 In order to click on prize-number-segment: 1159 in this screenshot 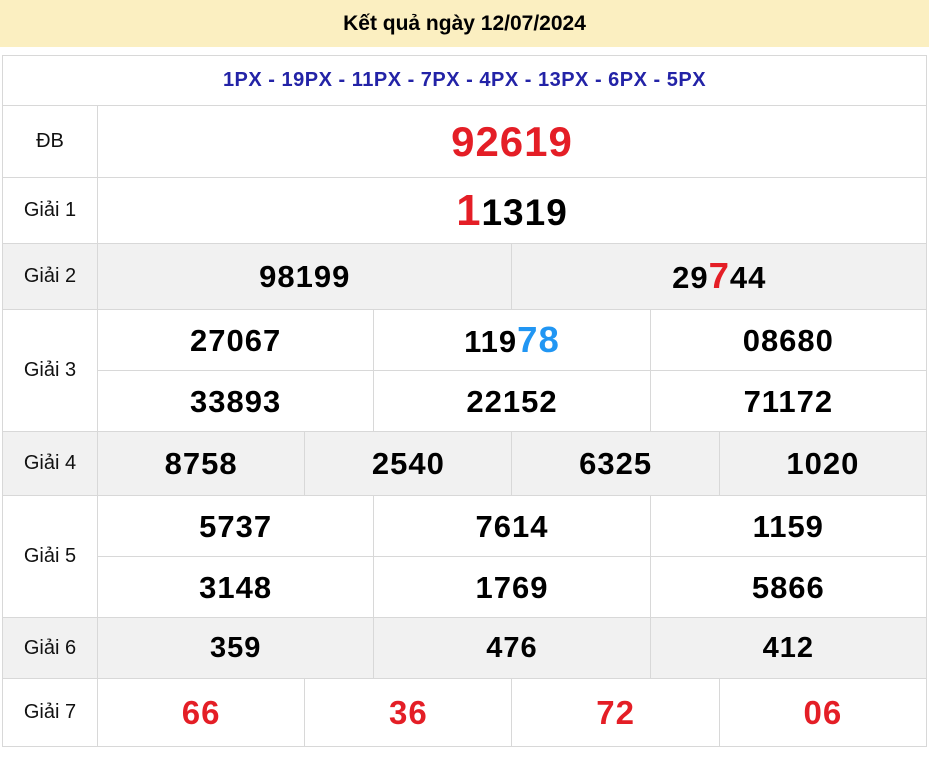, I will do `click(788, 526)`.